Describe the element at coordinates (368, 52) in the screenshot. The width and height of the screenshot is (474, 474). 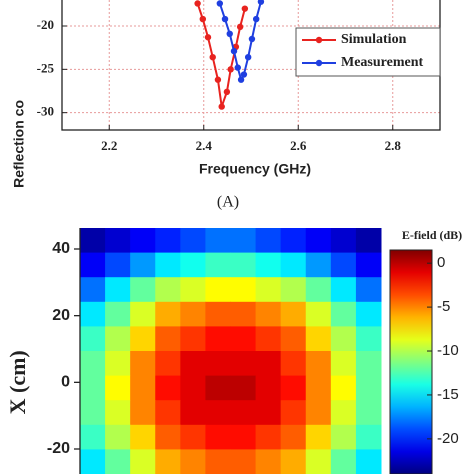
I see `legend-box` at that location.